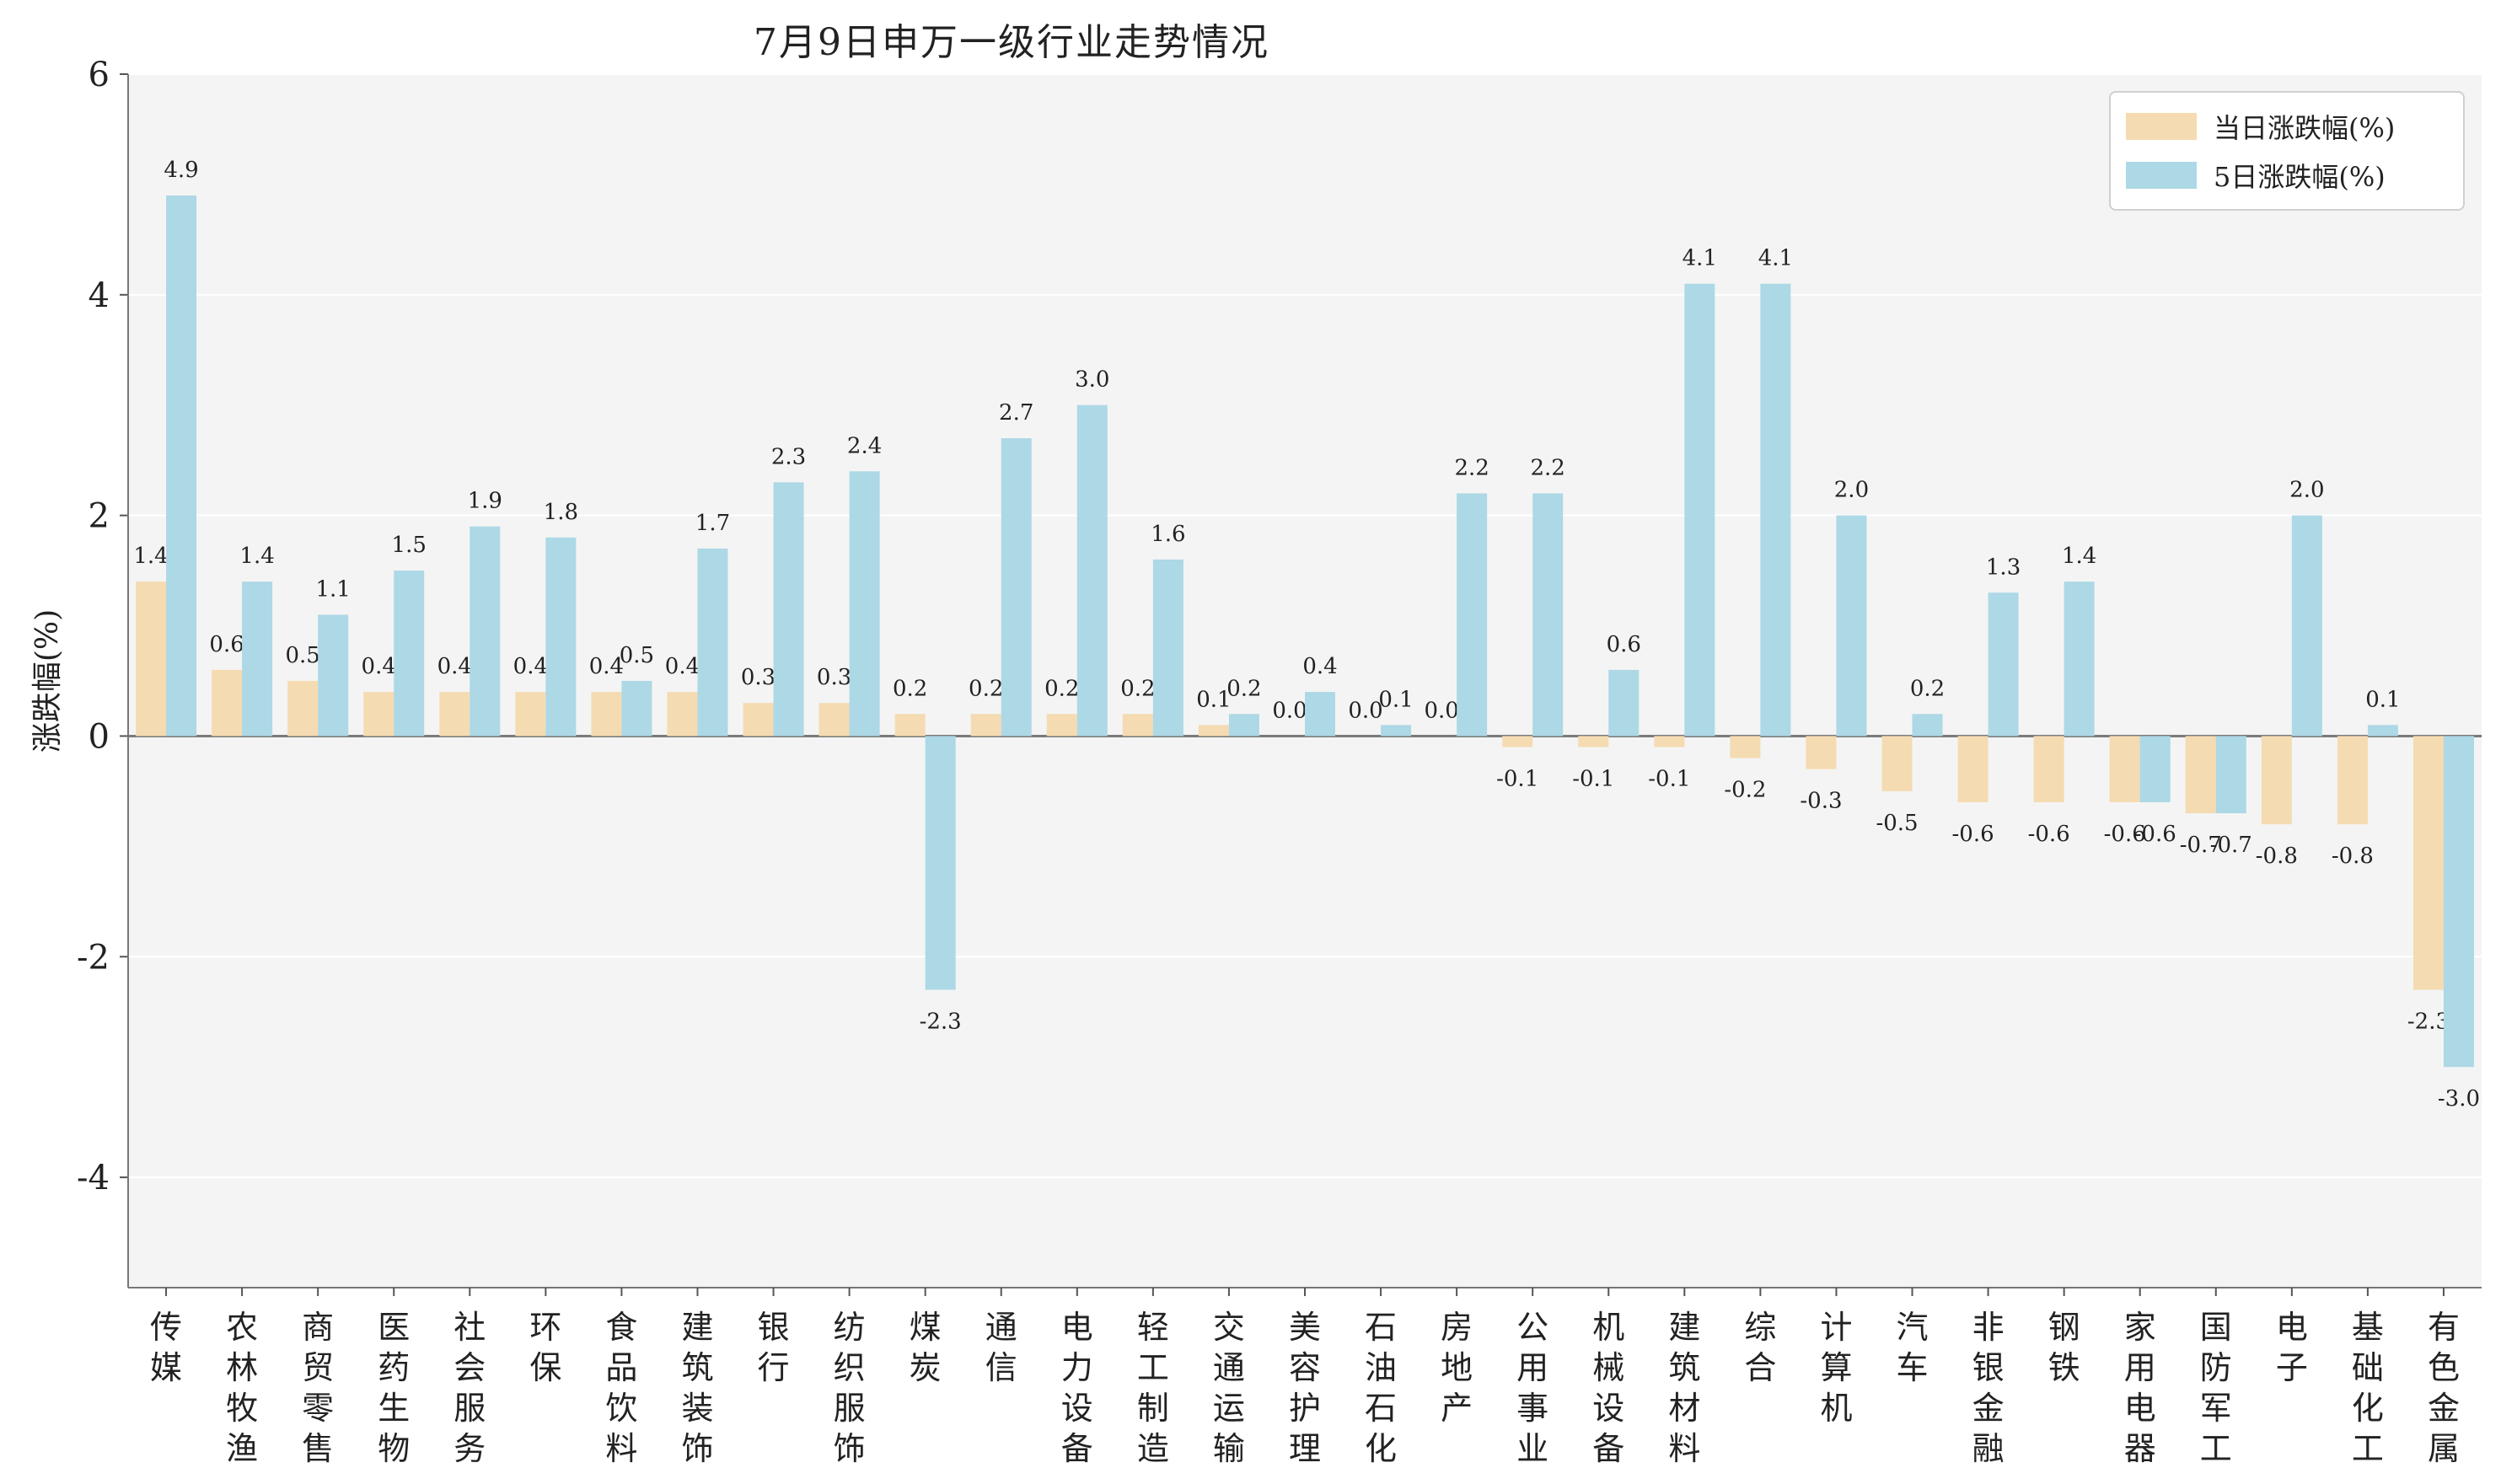 The image size is (2501, 1484). Describe the element at coordinates (1821, 801) in the screenshot. I see `label-daily-22: -0.3` at that location.